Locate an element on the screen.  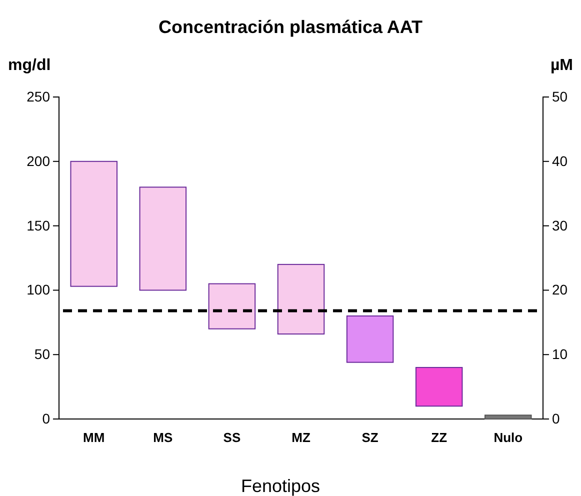
x-tick-label: Nulo is located at coordinates (508, 438).